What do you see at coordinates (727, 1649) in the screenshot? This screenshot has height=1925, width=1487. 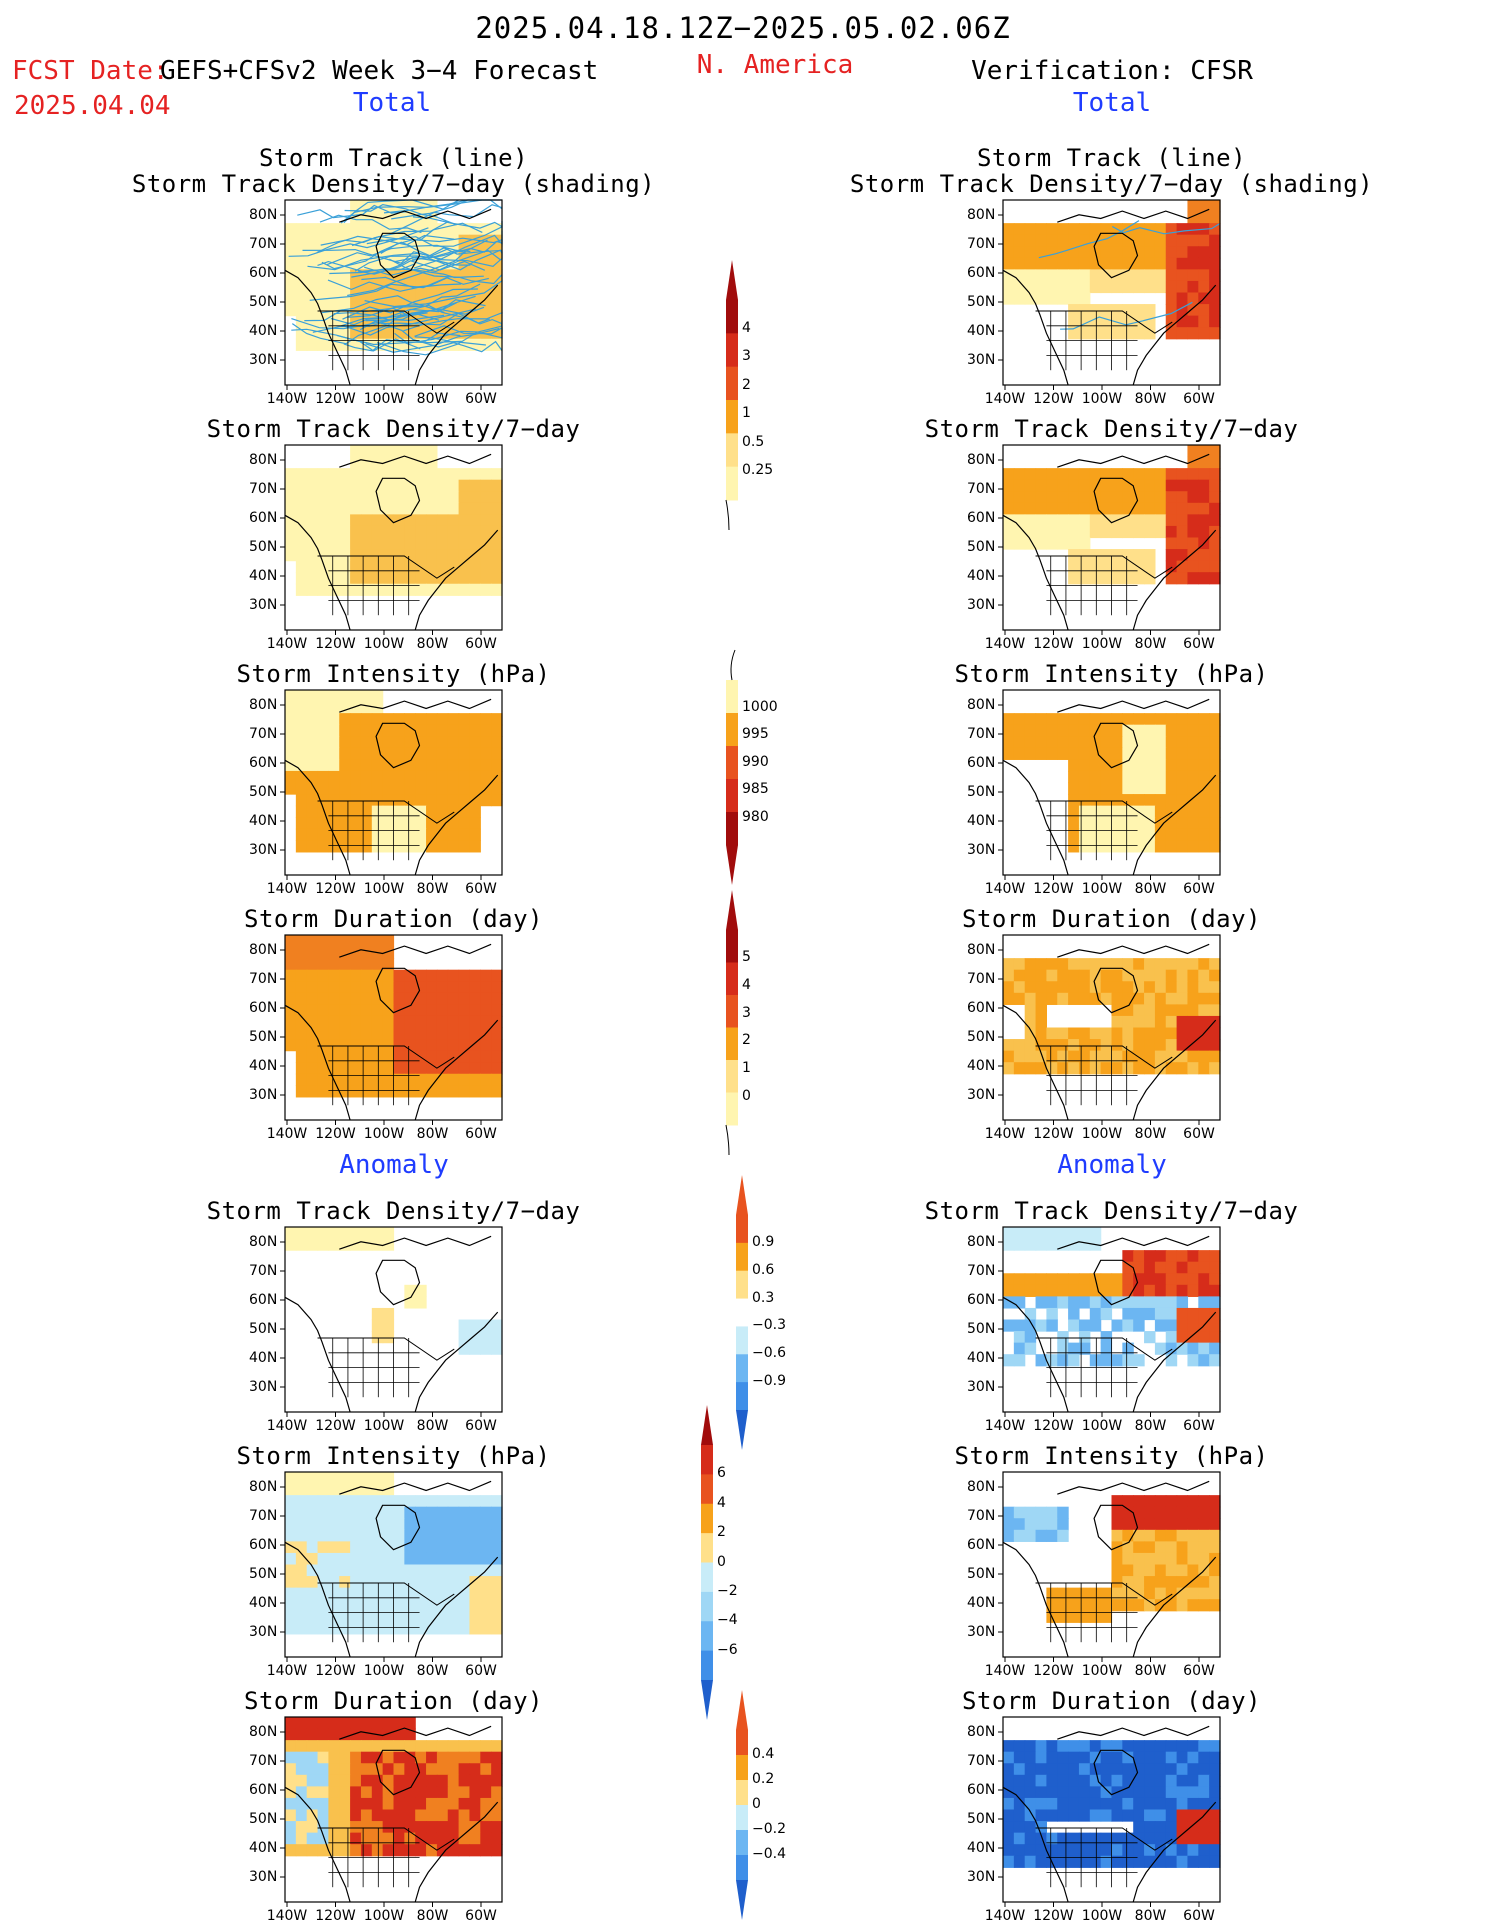 I see `colorbar-label: −6` at bounding box center [727, 1649].